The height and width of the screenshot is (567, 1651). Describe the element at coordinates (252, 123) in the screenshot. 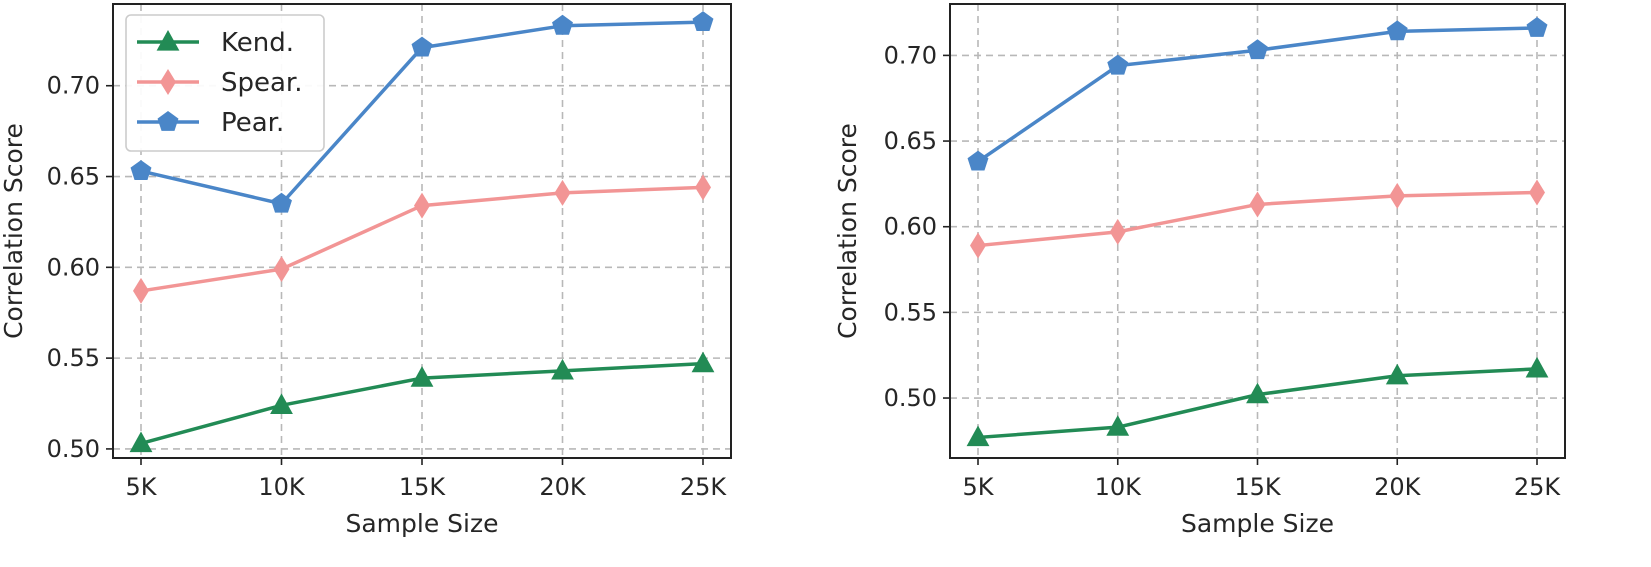

I see `legend-entry-label: Pear.` at that location.